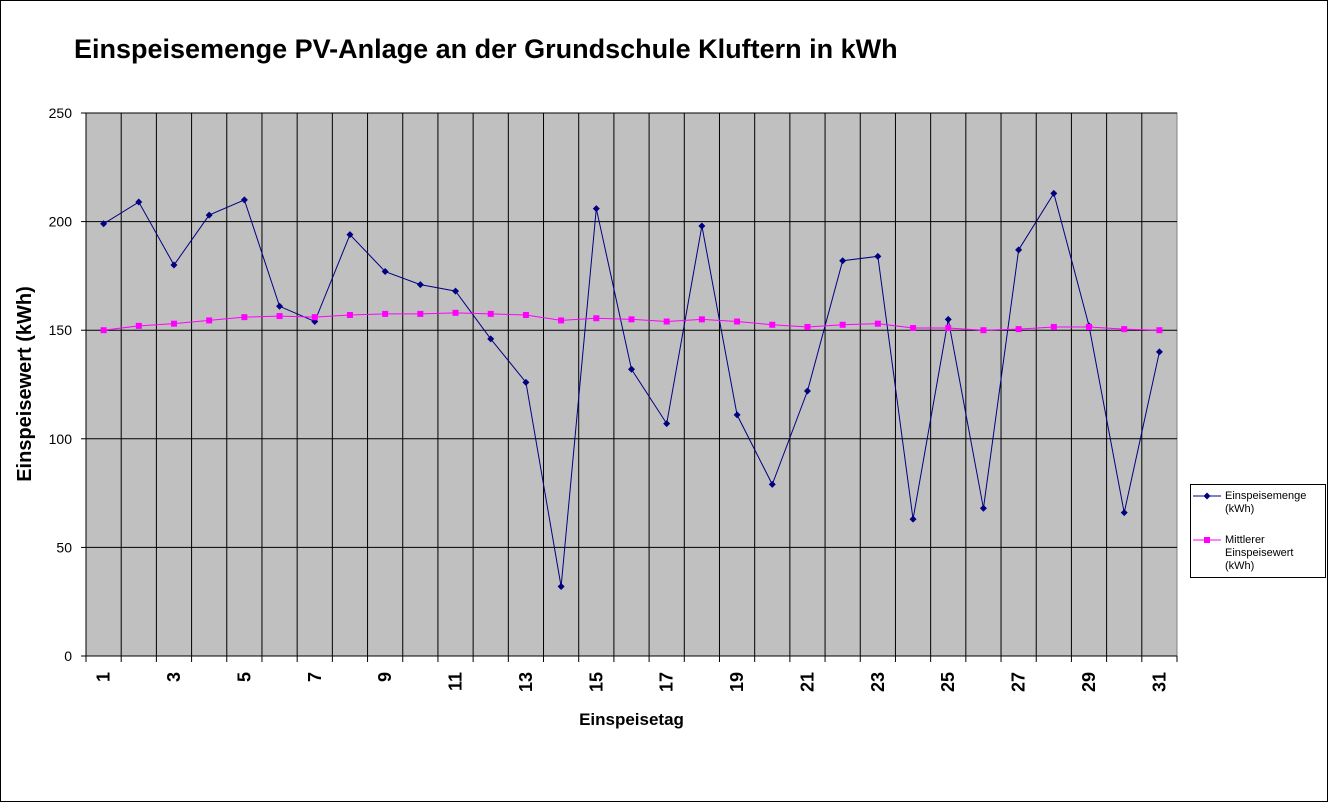 The height and width of the screenshot is (802, 1328). Describe the element at coordinates (807, 682) in the screenshot. I see `x-tick-label: 21` at that location.